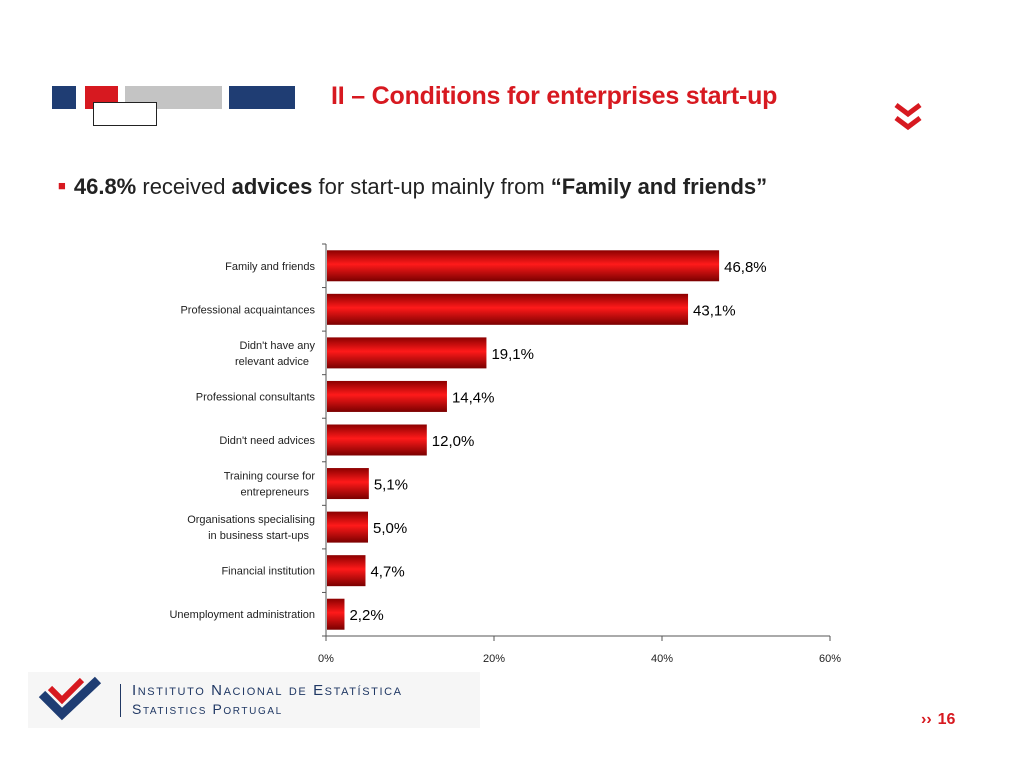 Image resolution: width=1024 pixels, height=768 pixels. What do you see at coordinates (494, 659) in the screenshot?
I see `x-tick-label: 20%` at bounding box center [494, 659].